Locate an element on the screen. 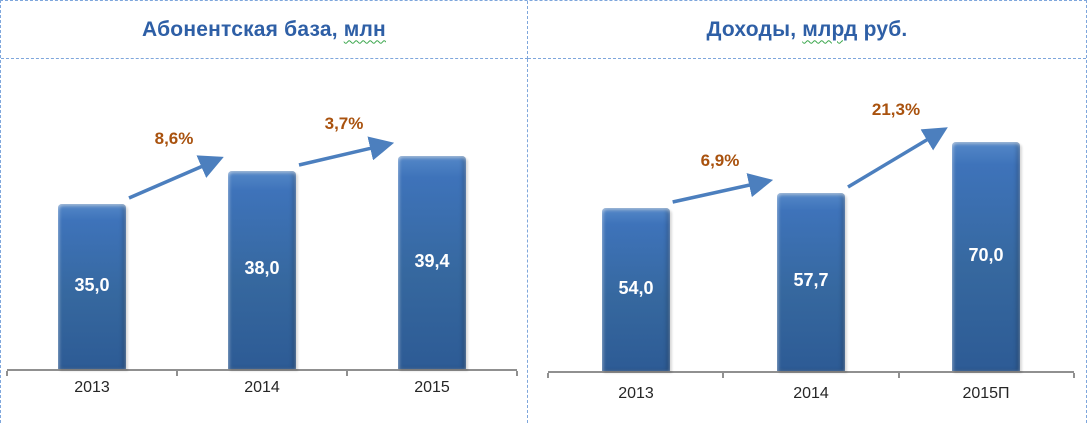 This screenshot has height=423, width=1087. chart-title-revenue: Доходы, млрд руб. is located at coordinates (807, 30).